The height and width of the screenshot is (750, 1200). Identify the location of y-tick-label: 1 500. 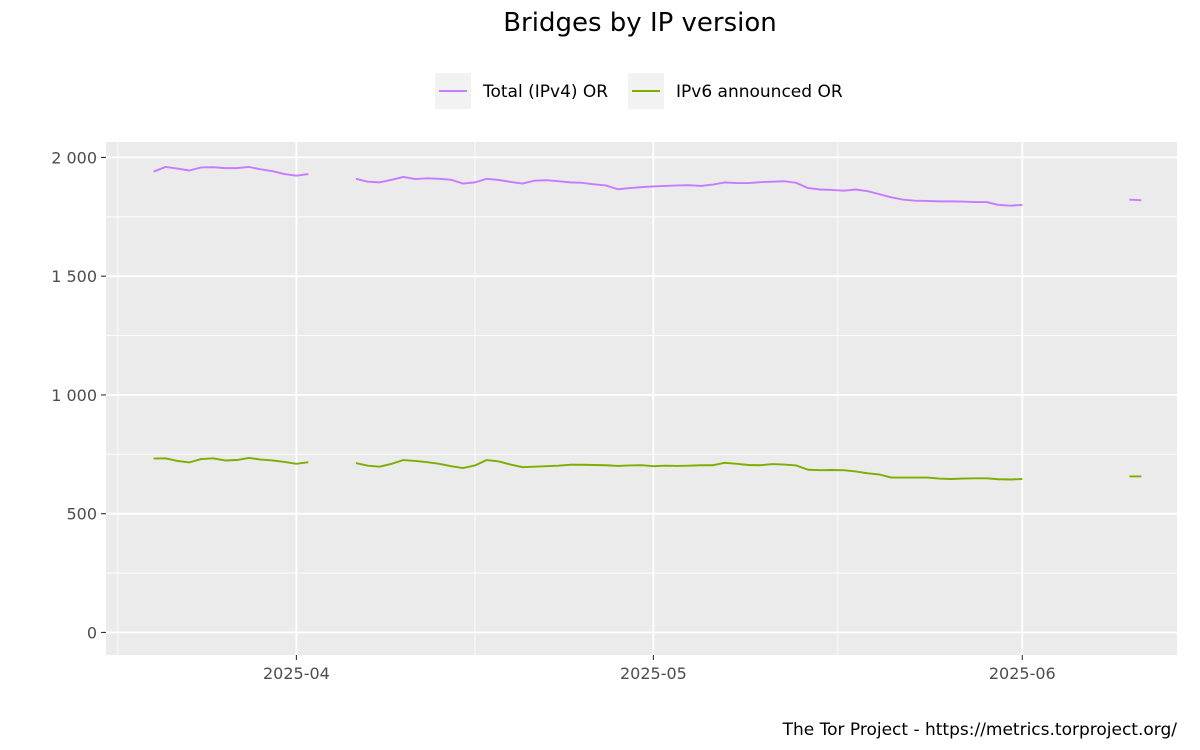
(74, 276).